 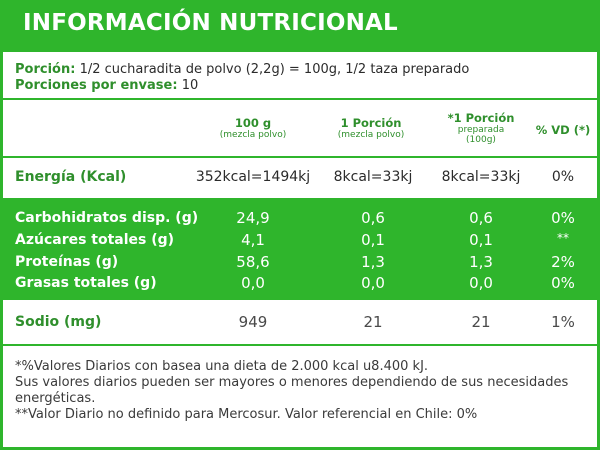 I want to click on nutrient-value: **, so click(x=563, y=238).